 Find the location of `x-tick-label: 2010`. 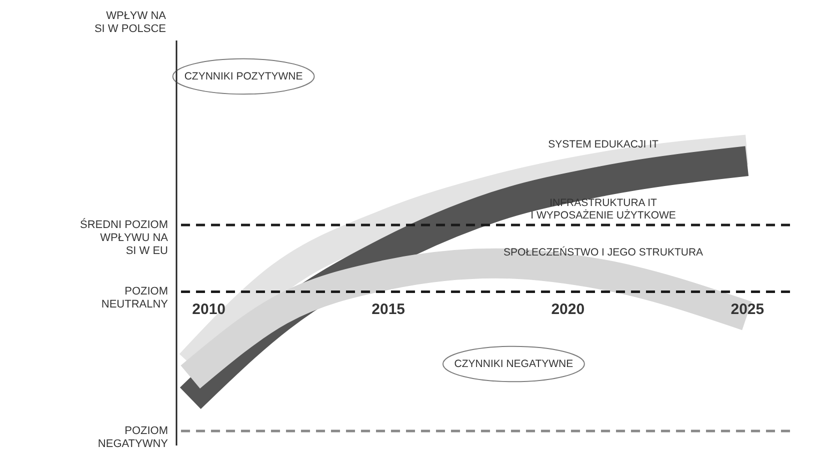

x-tick-label: 2010 is located at coordinates (209, 309).